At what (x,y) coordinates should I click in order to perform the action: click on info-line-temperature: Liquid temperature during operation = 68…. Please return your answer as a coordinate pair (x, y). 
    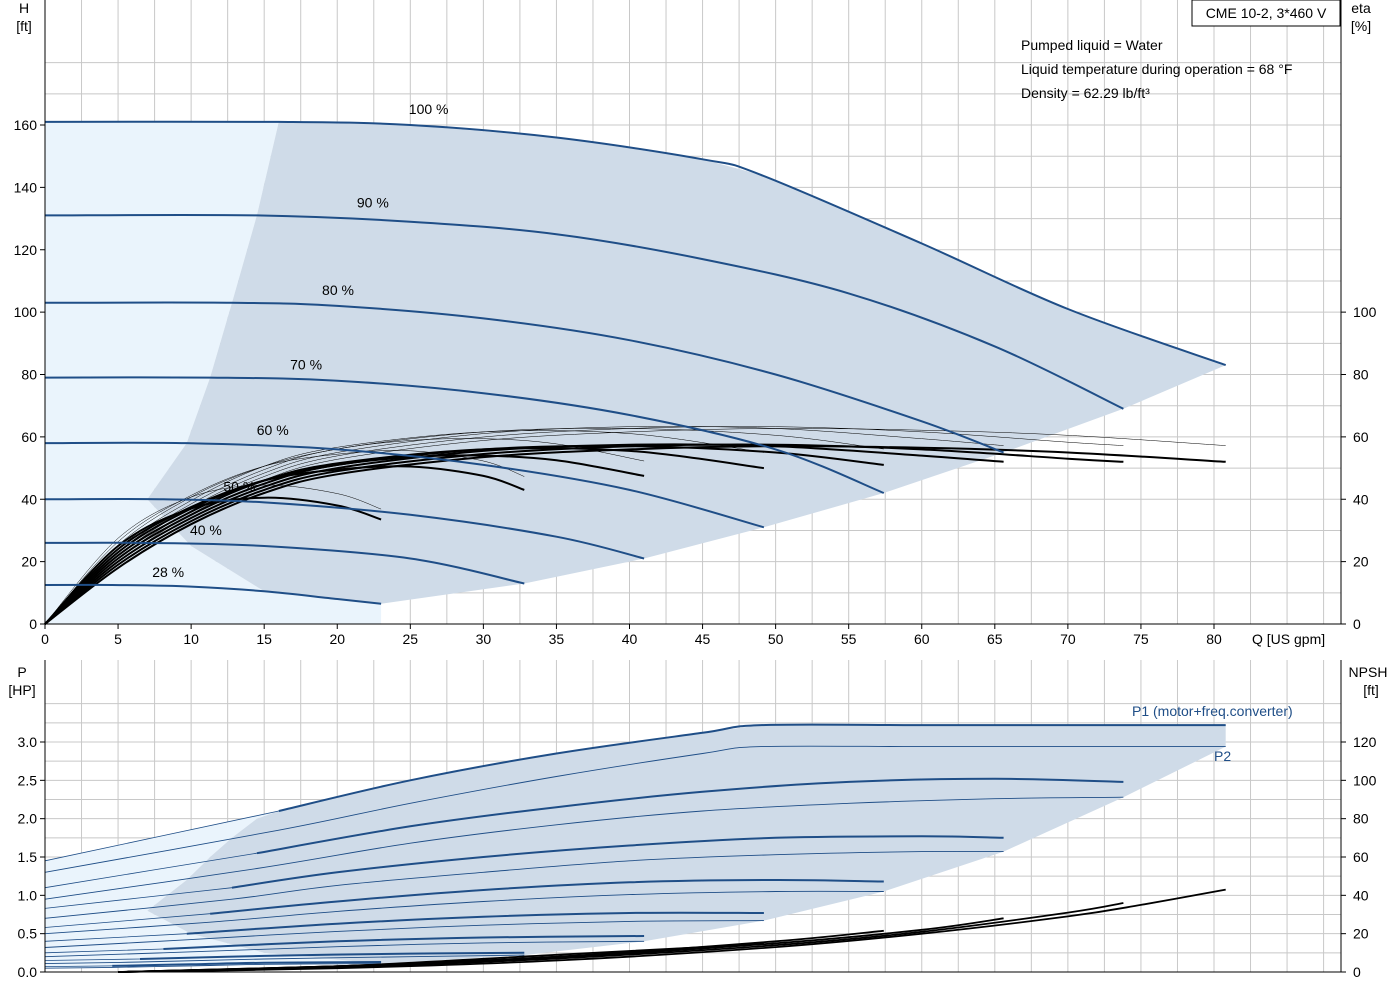
    Looking at the image, I should click on (1156, 69).